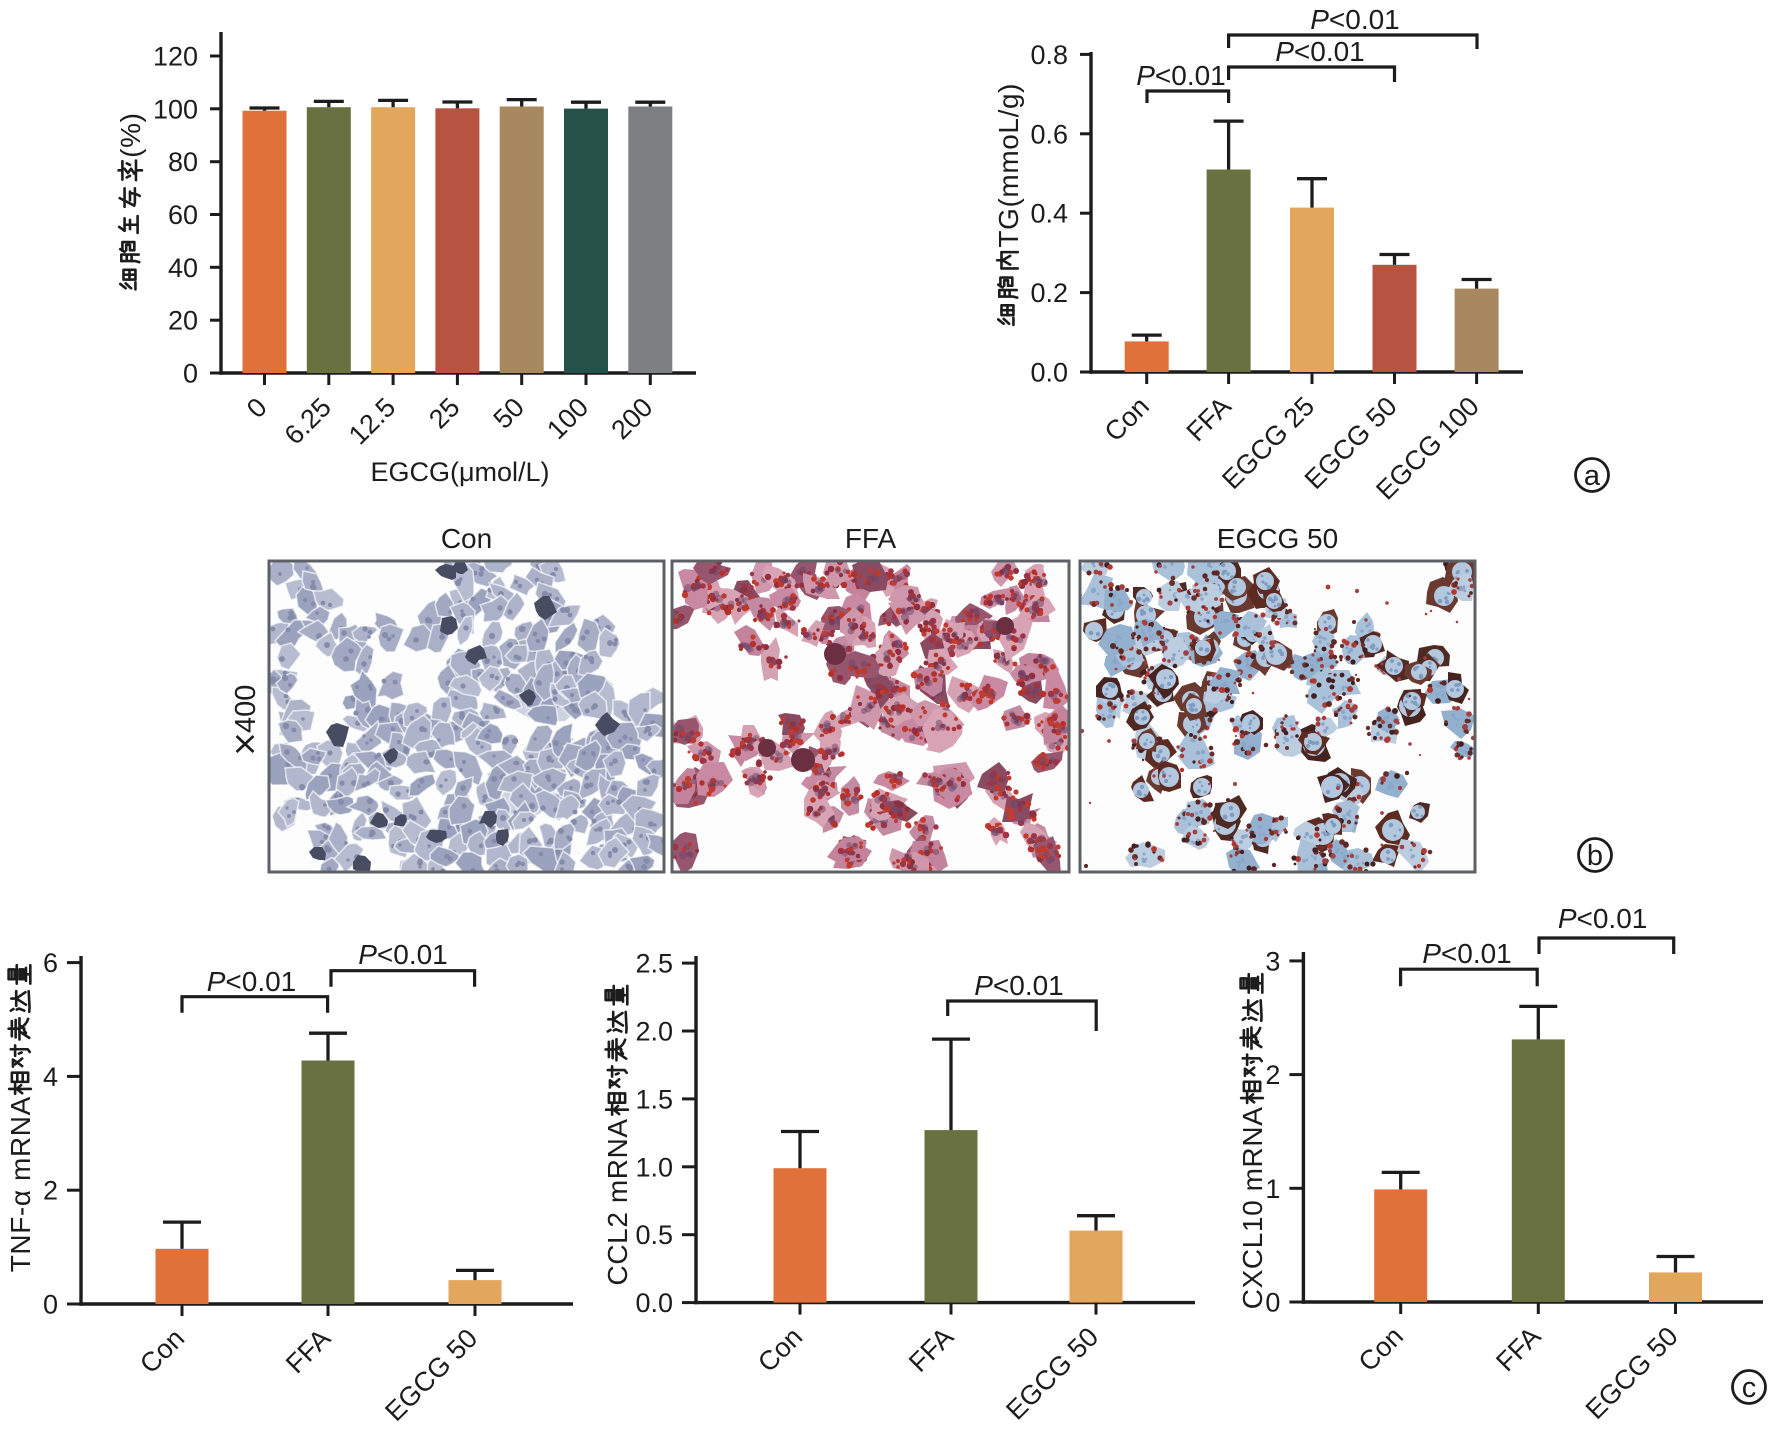  What do you see at coordinates (50, 963) in the screenshot?
I see `svg-text: 6` at bounding box center [50, 963].